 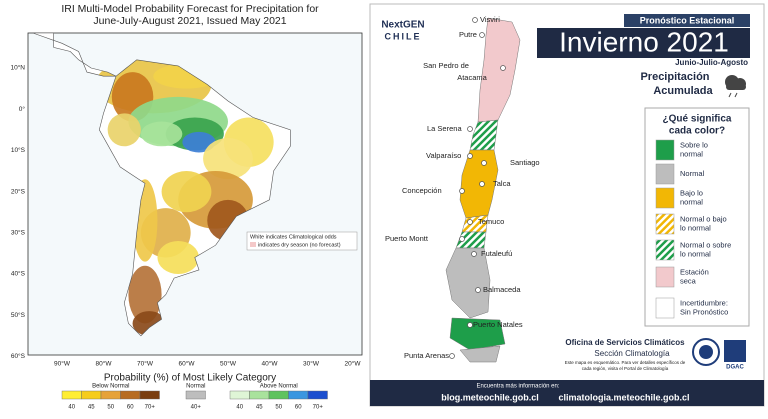 What do you see at coordinates (18, 315) in the screenshot?
I see `lat-label: 50°S` at bounding box center [18, 315].